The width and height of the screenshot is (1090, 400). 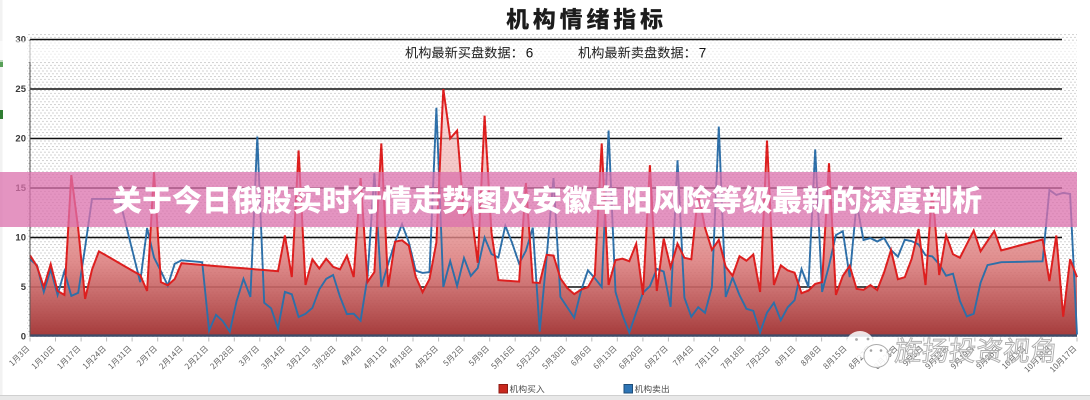 I want to click on svg-text: 25, so click(x=20, y=89).